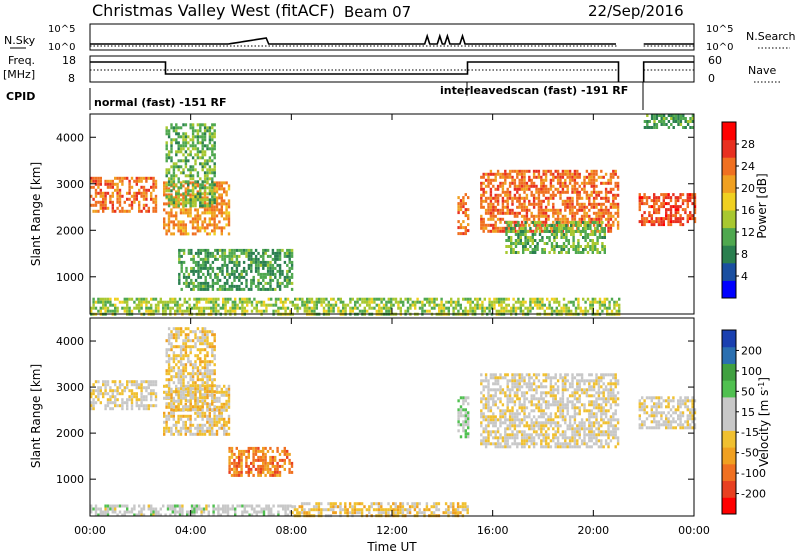 The image size is (800, 554). Describe the element at coordinates (636, 11) in the screenshot. I see `date-label: 22/Sep/2016` at that location.